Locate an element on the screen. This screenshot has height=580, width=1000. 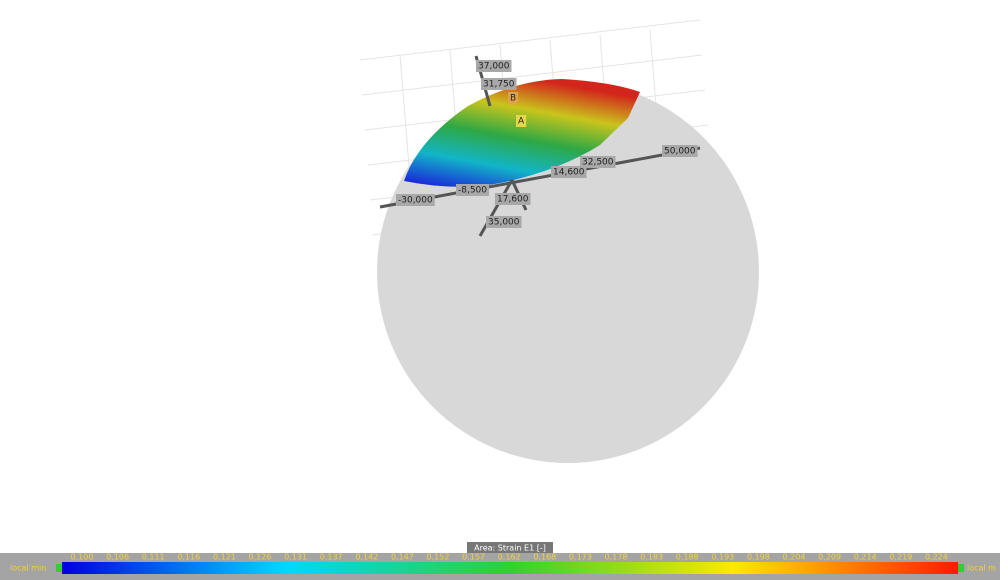
colorbar-tick: 0,142 is located at coordinates (366, 557).